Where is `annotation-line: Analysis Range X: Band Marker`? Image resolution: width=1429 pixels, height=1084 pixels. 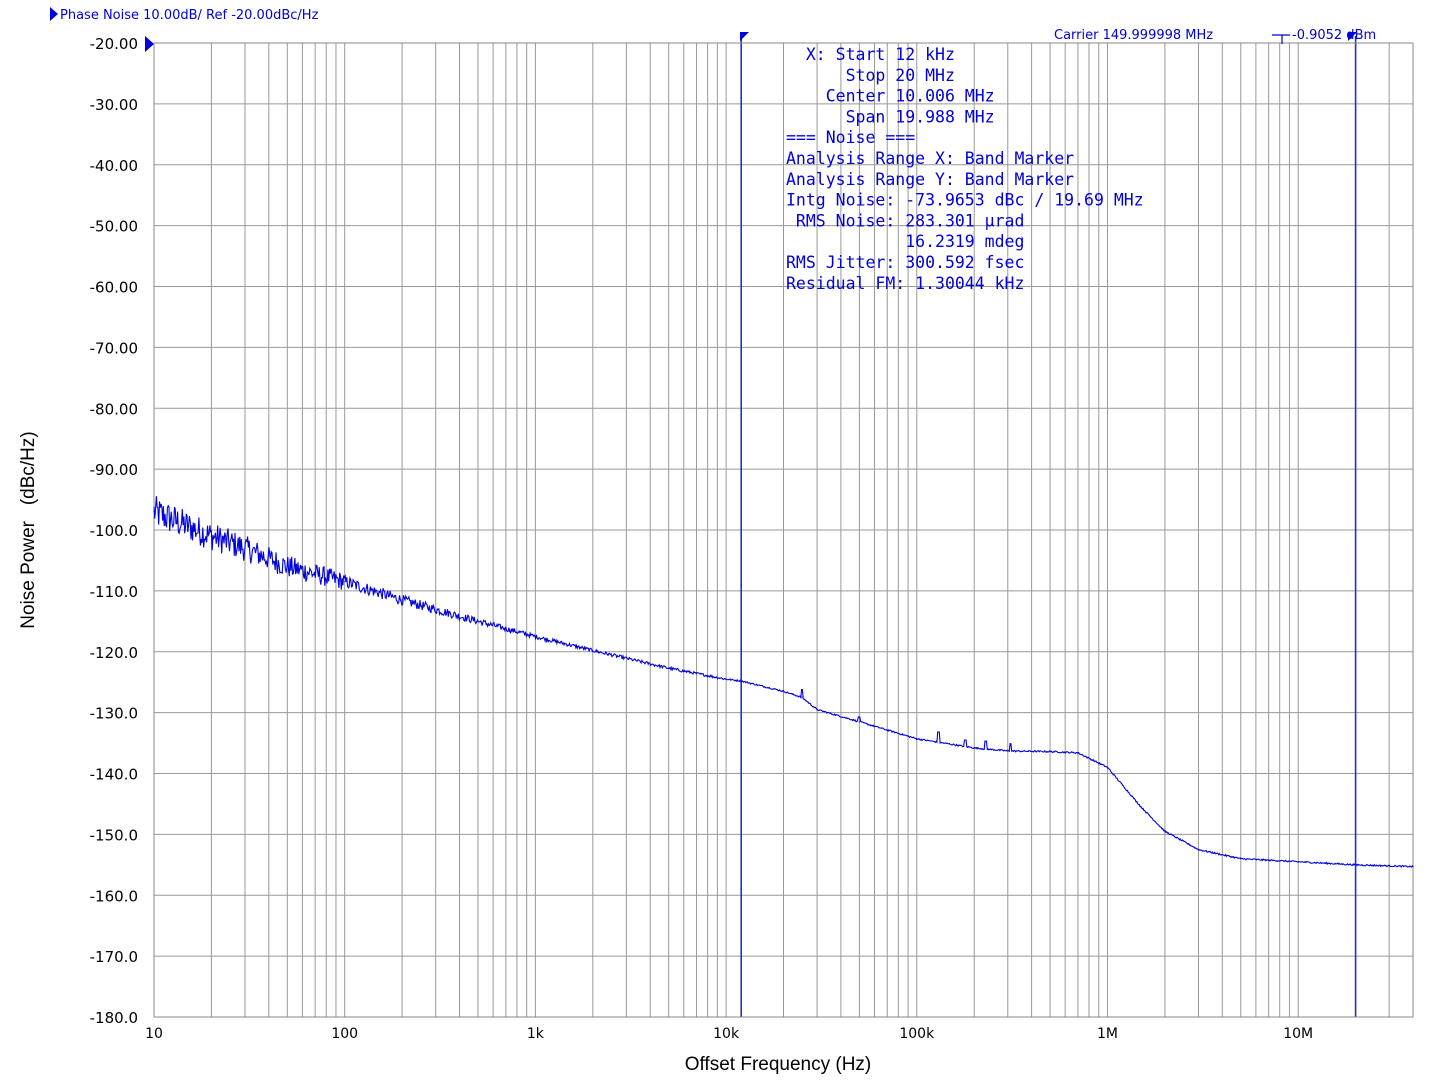
annotation-line: Analysis Range X: Band Marker is located at coordinates (930, 158).